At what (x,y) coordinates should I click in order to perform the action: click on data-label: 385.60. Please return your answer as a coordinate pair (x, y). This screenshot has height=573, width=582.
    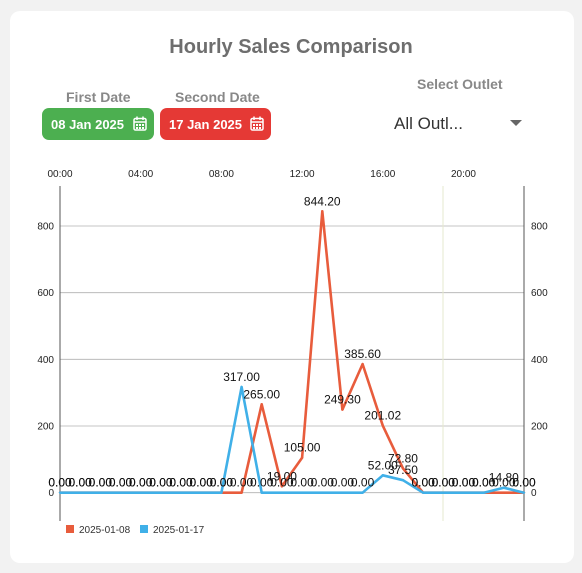
    Looking at the image, I should click on (362, 354).